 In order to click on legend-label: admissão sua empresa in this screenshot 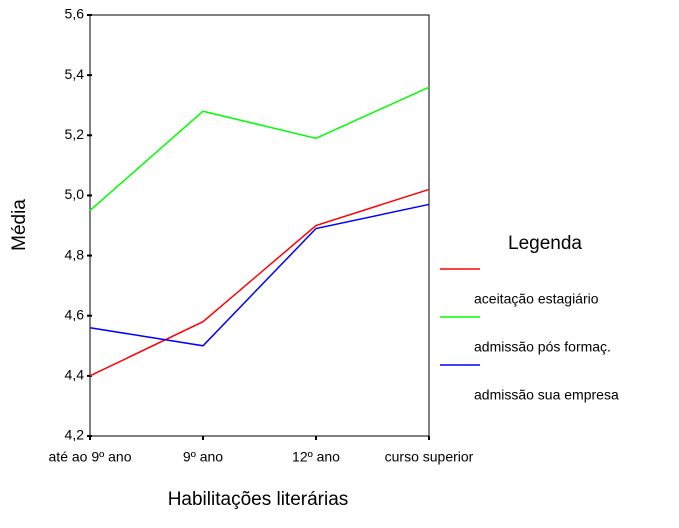, I will do `click(546, 395)`.